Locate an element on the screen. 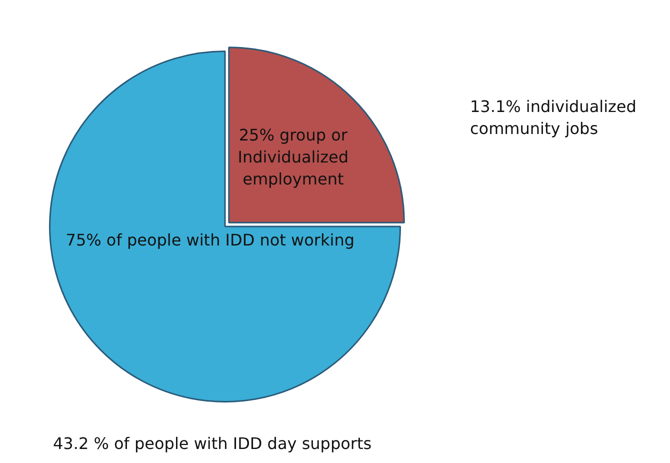 The height and width of the screenshot is (463, 670). slice-label: 25% group or Individualized employment is located at coordinates (293, 157).